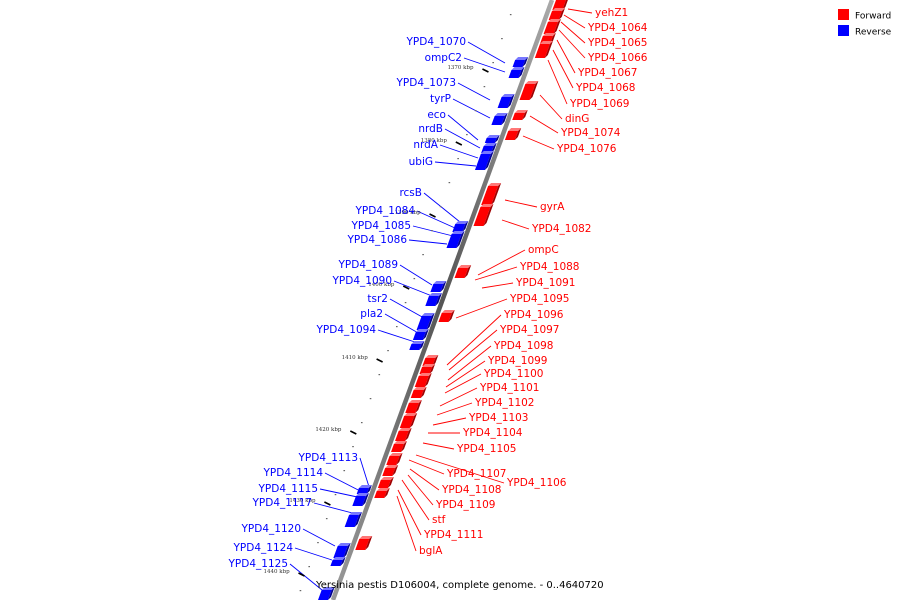 This screenshot has height=600, width=900. Describe the element at coordinates (430, 129) in the screenshot. I see `gene-label-nrdb: nrdB` at that location.